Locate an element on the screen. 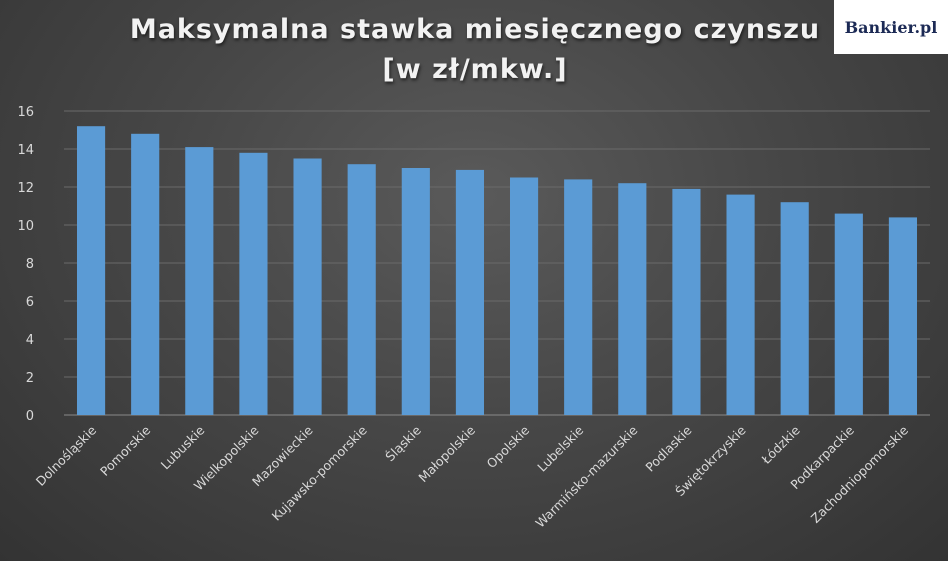 The width and height of the screenshot is (948, 561). y-tick-label: 0 is located at coordinates (30, 416).